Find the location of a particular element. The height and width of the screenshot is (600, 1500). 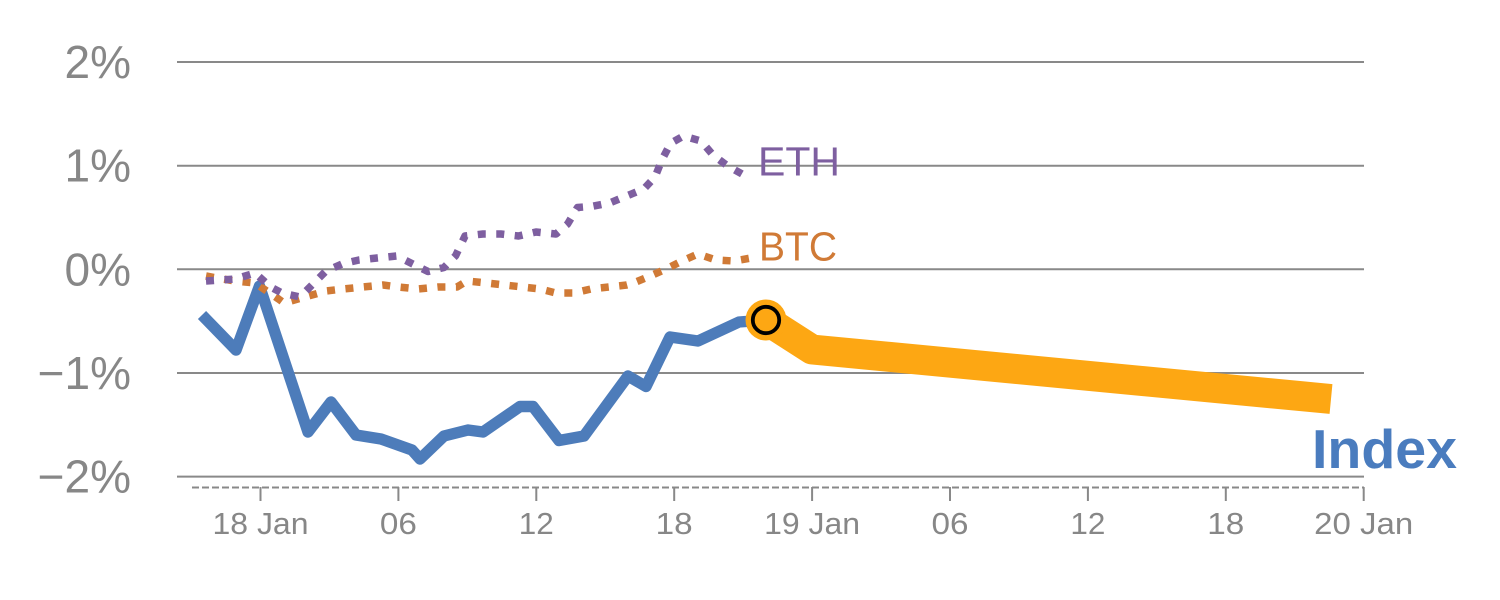

svg-text: ETH is located at coordinates (799, 162).